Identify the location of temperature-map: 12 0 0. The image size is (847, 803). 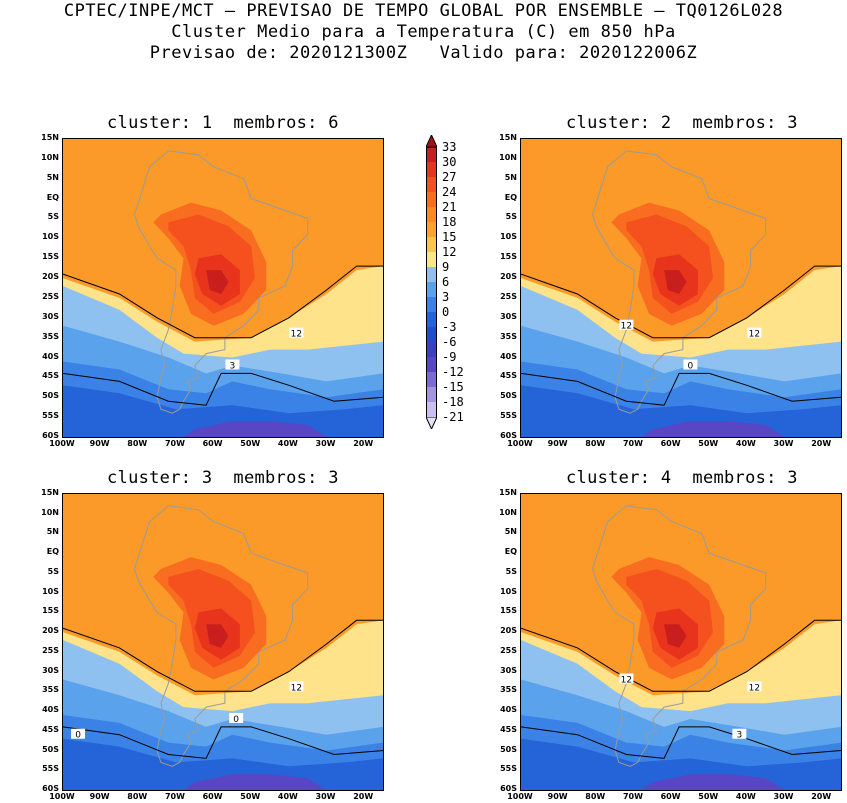
(223, 647).